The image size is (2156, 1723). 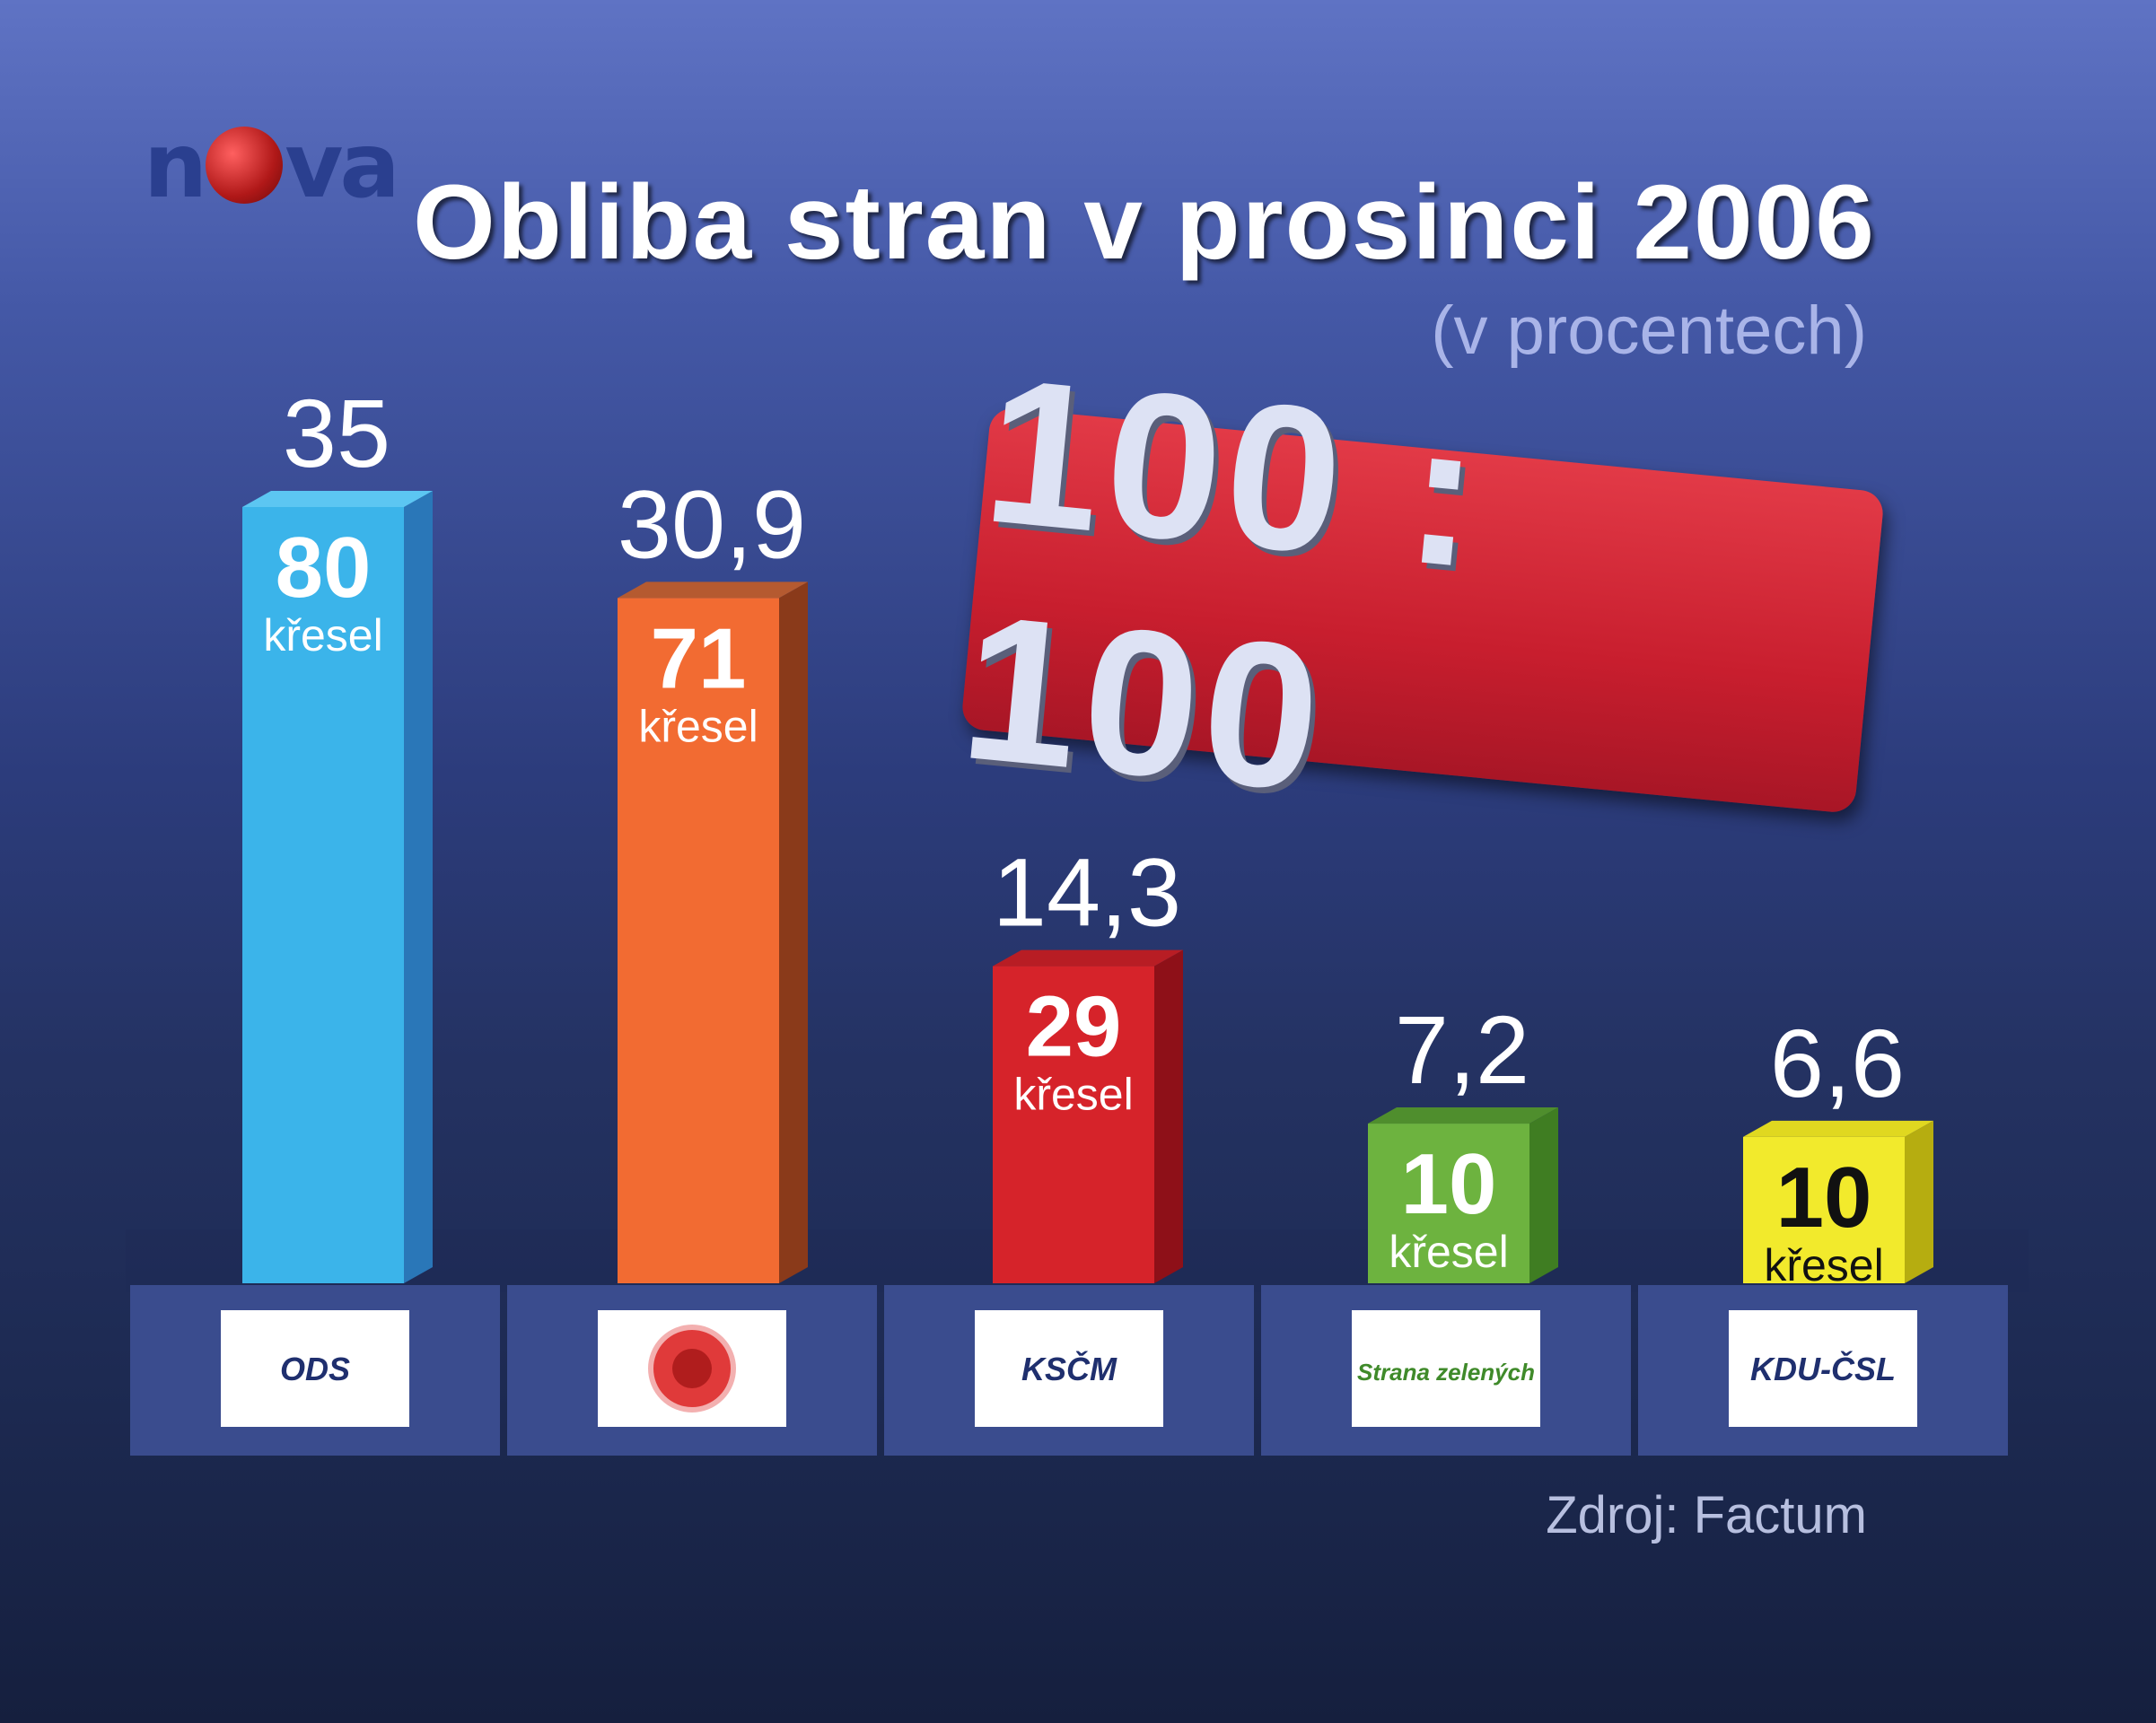 I want to click on value-label: 30,9, so click(x=712, y=523).